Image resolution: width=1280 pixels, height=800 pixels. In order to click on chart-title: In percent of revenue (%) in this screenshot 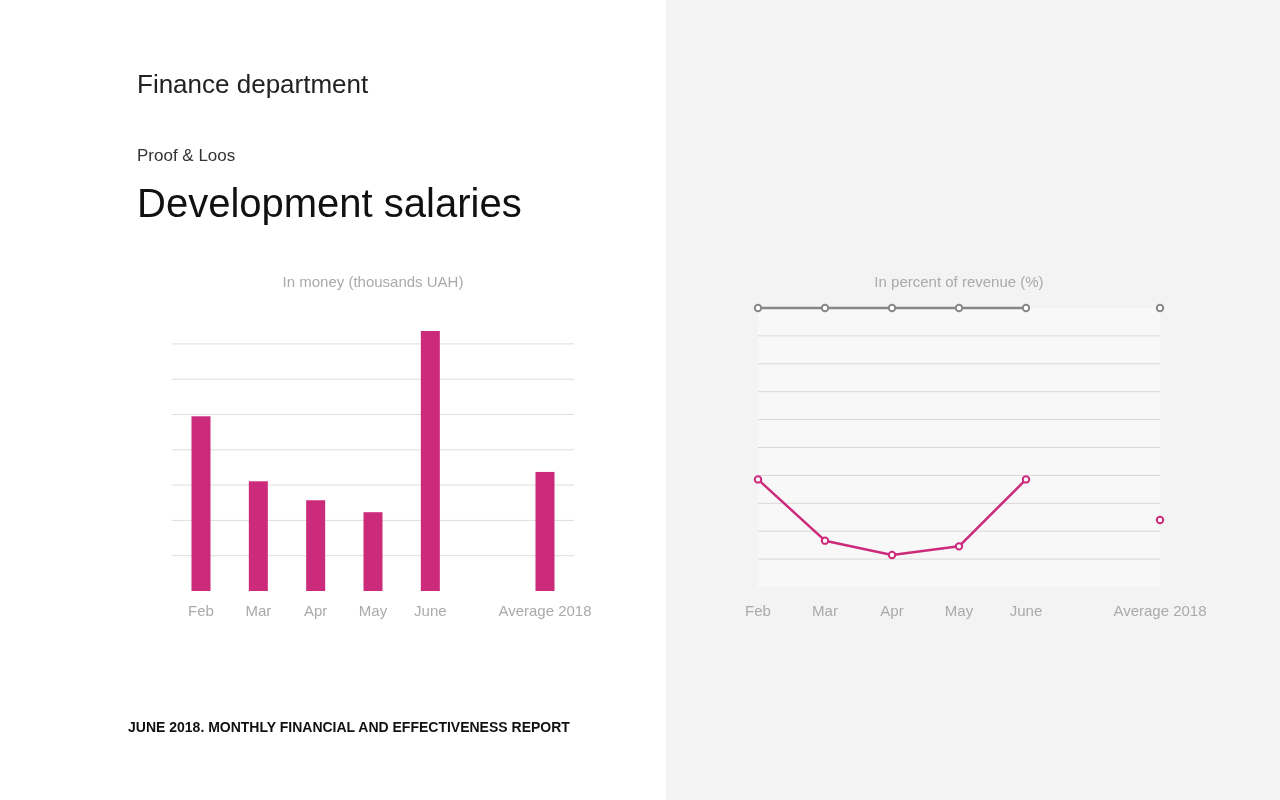, I will do `click(959, 281)`.